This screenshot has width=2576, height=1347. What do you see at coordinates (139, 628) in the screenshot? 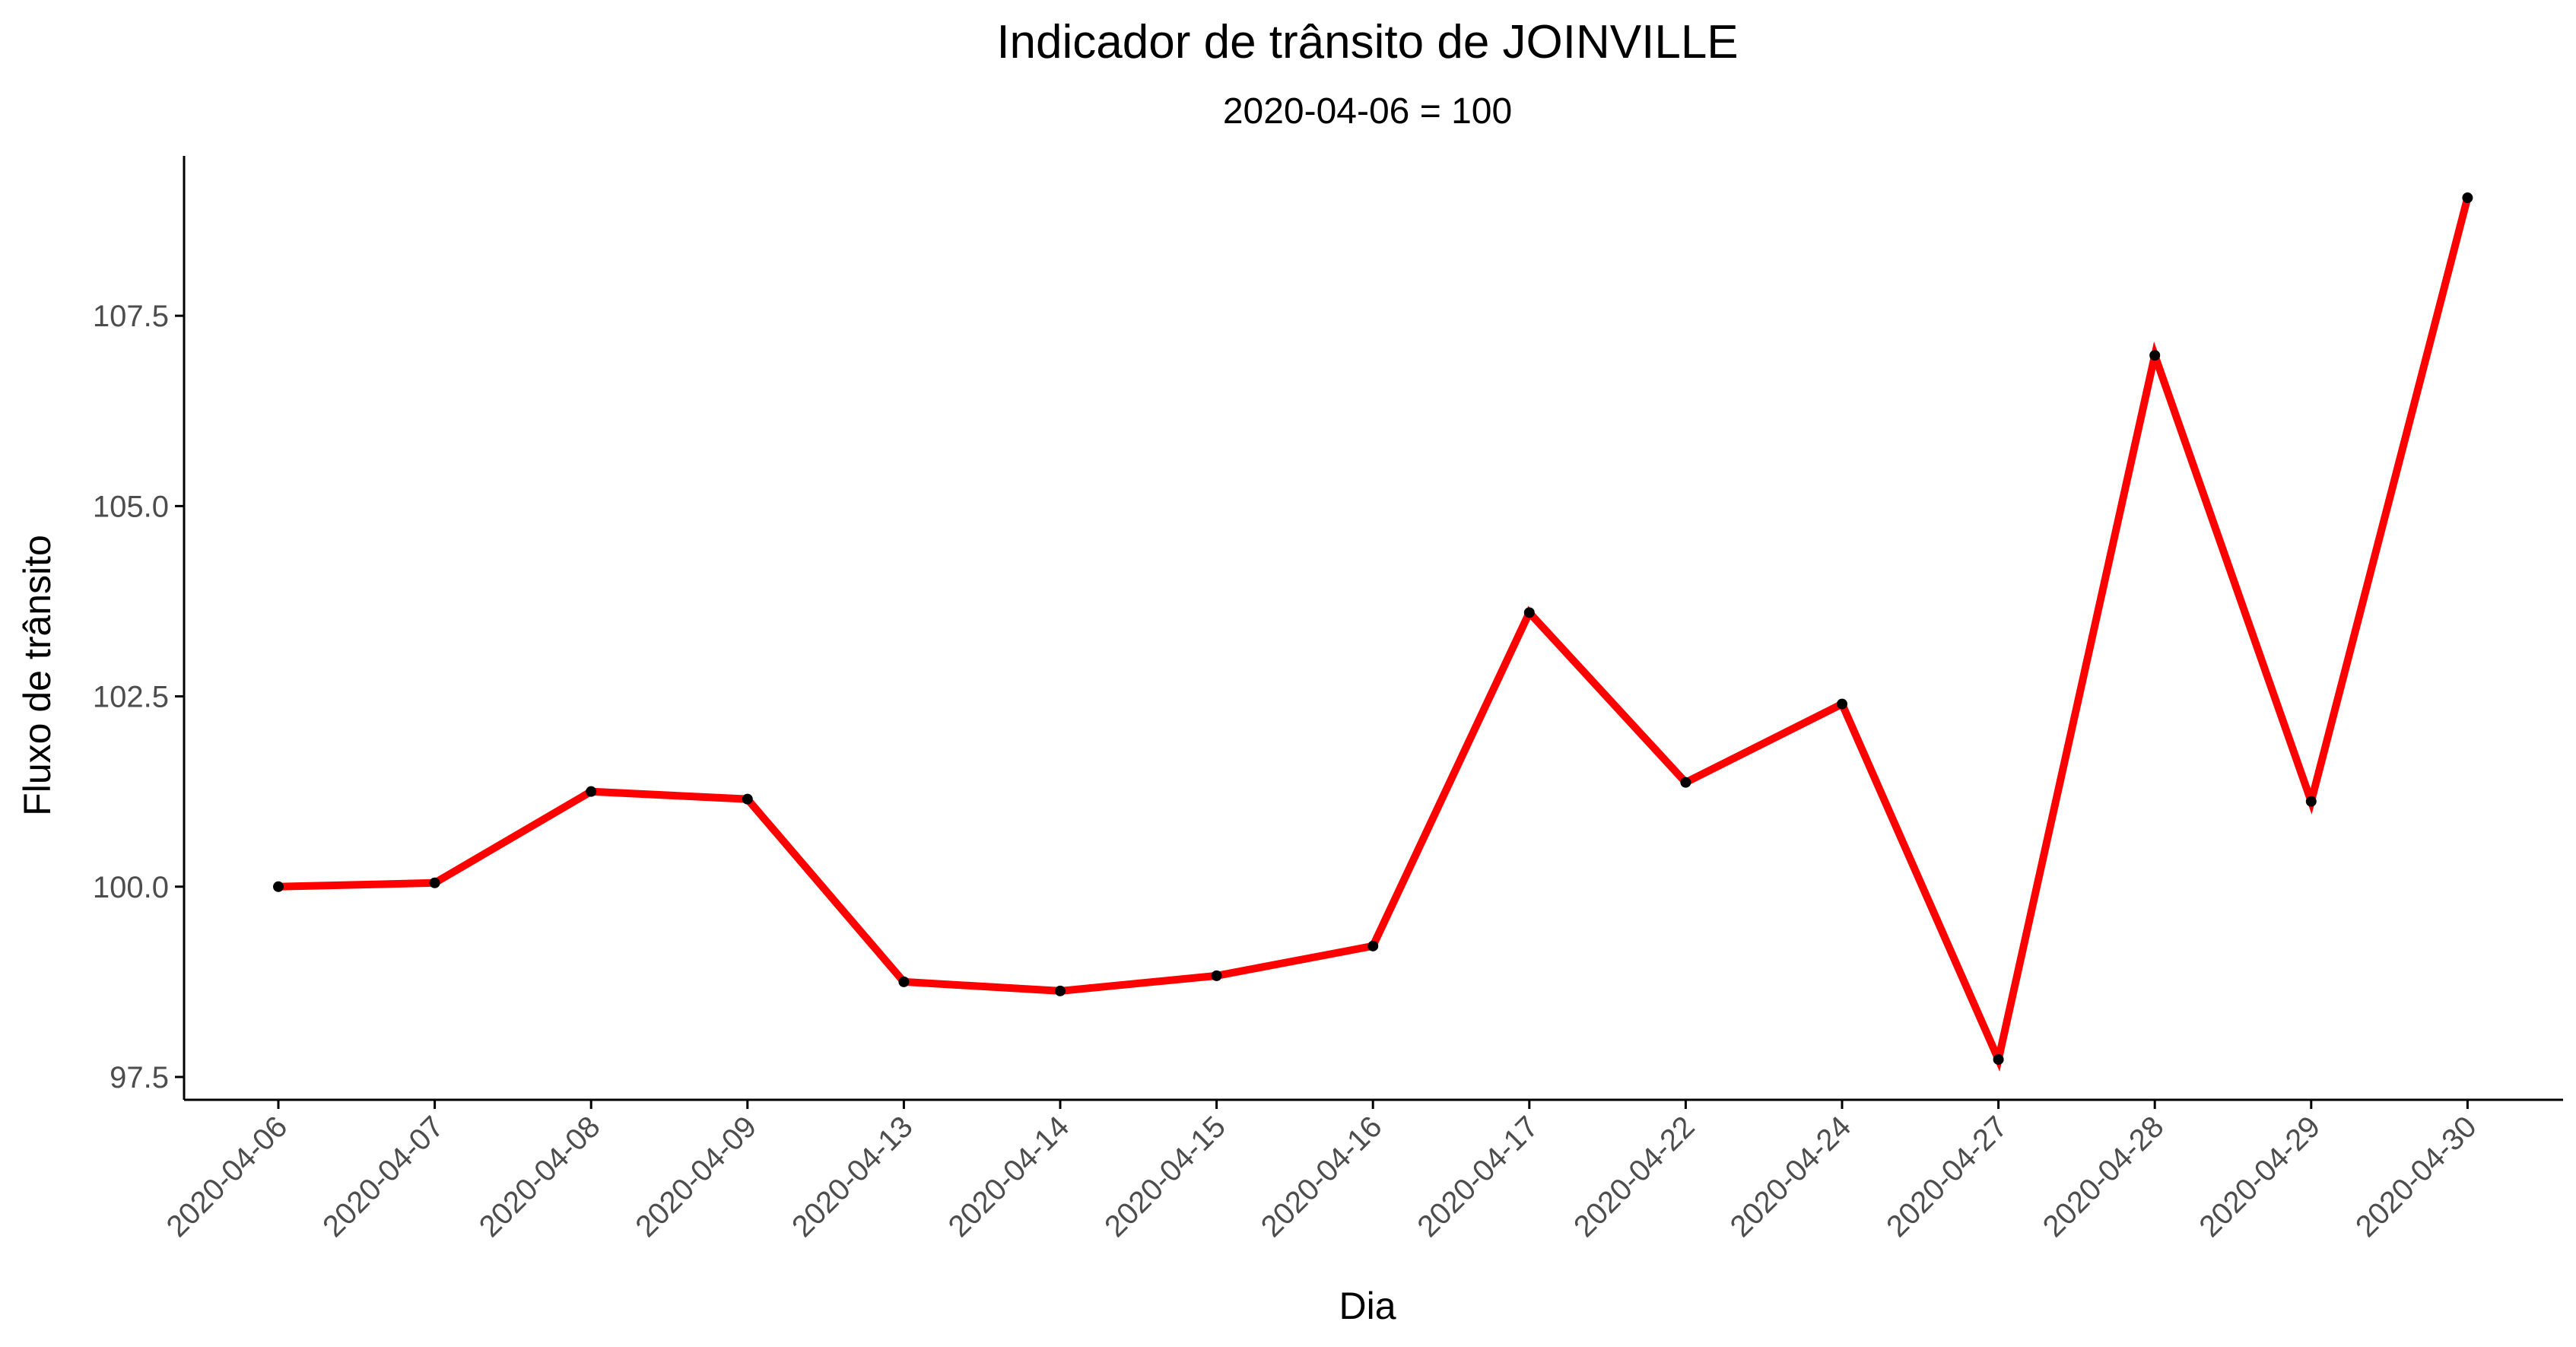
I see `y-axis: 97.5 100.0 102.5 105.0 107.5` at bounding box center [139, 628].